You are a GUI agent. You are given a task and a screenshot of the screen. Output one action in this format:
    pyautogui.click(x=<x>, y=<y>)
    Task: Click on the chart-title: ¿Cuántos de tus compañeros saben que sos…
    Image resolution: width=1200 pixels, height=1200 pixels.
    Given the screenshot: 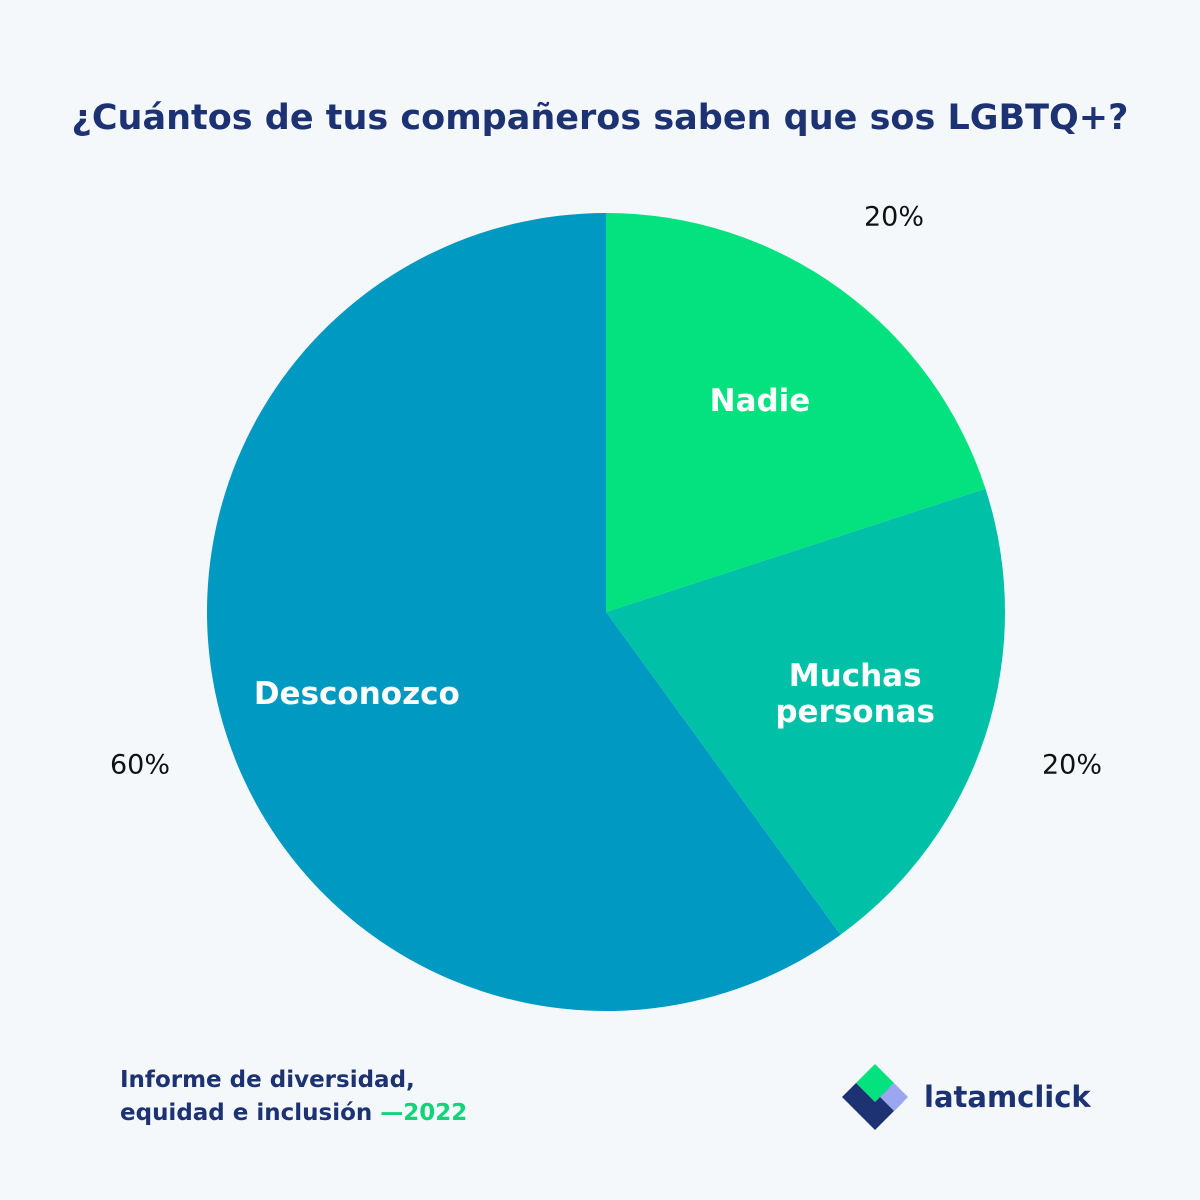 What is the action you would take?
    pyautogui.click(x=600, y=118)
    